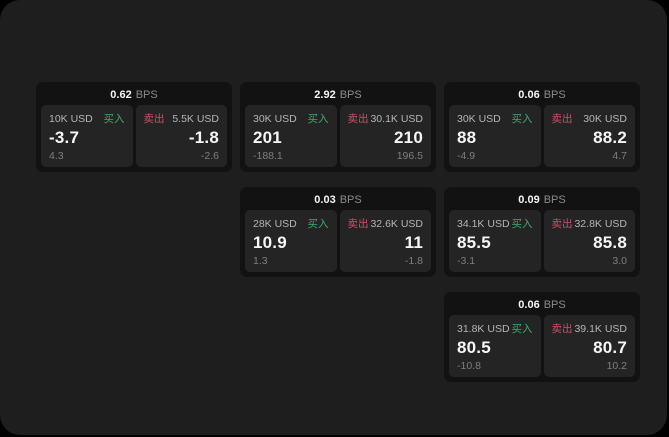 This screenshot has height=437, width=669. What do you see at coordinates (589, 241) in the screenshot?
I see `sell-panel: 卖出 32.8K USD 85.8 3.0` at bounding box center [589, 241].